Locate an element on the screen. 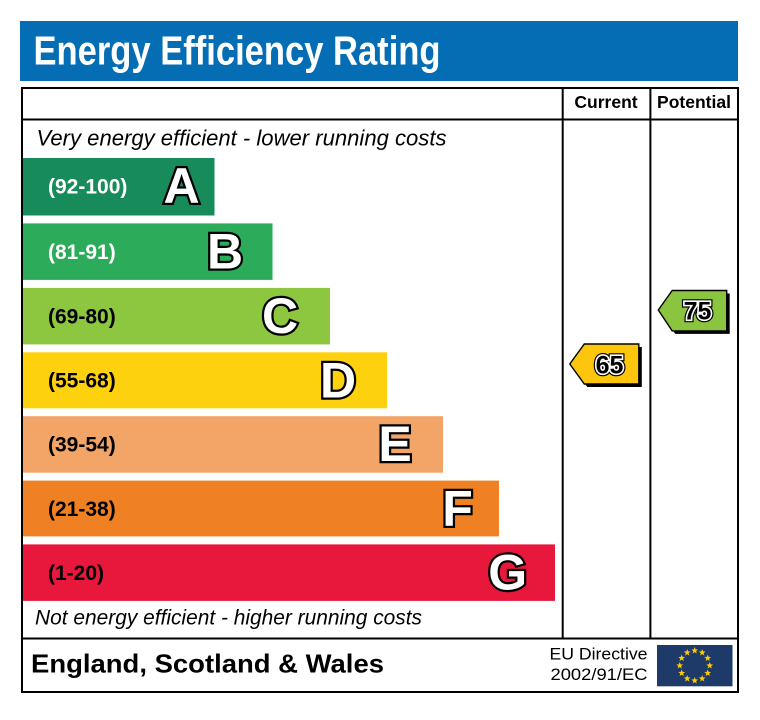  svg-text: B is located at coordinates (225, 251).